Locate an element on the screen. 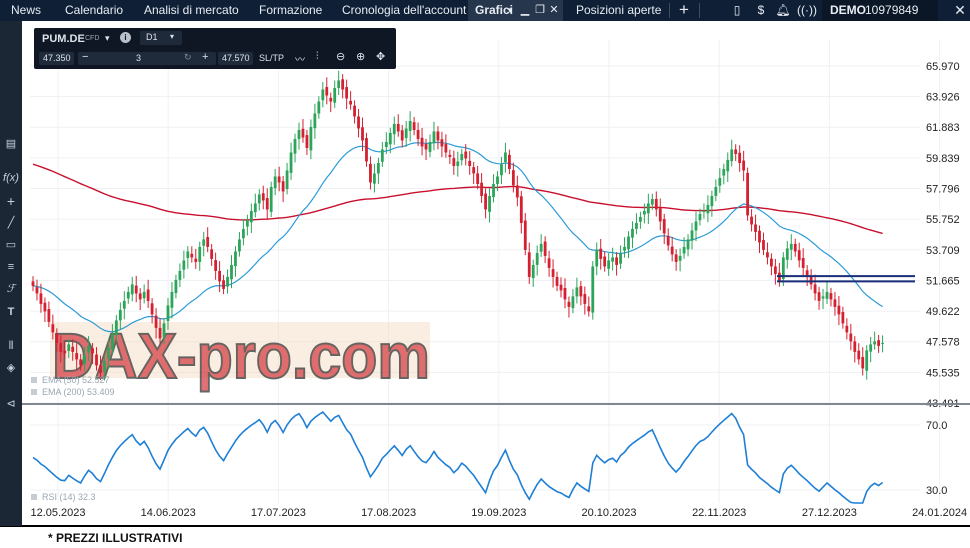 Image resolution: width=970 pixels, height=548 pixels. quantity-value: 3 is located at coordinates (139, 58).